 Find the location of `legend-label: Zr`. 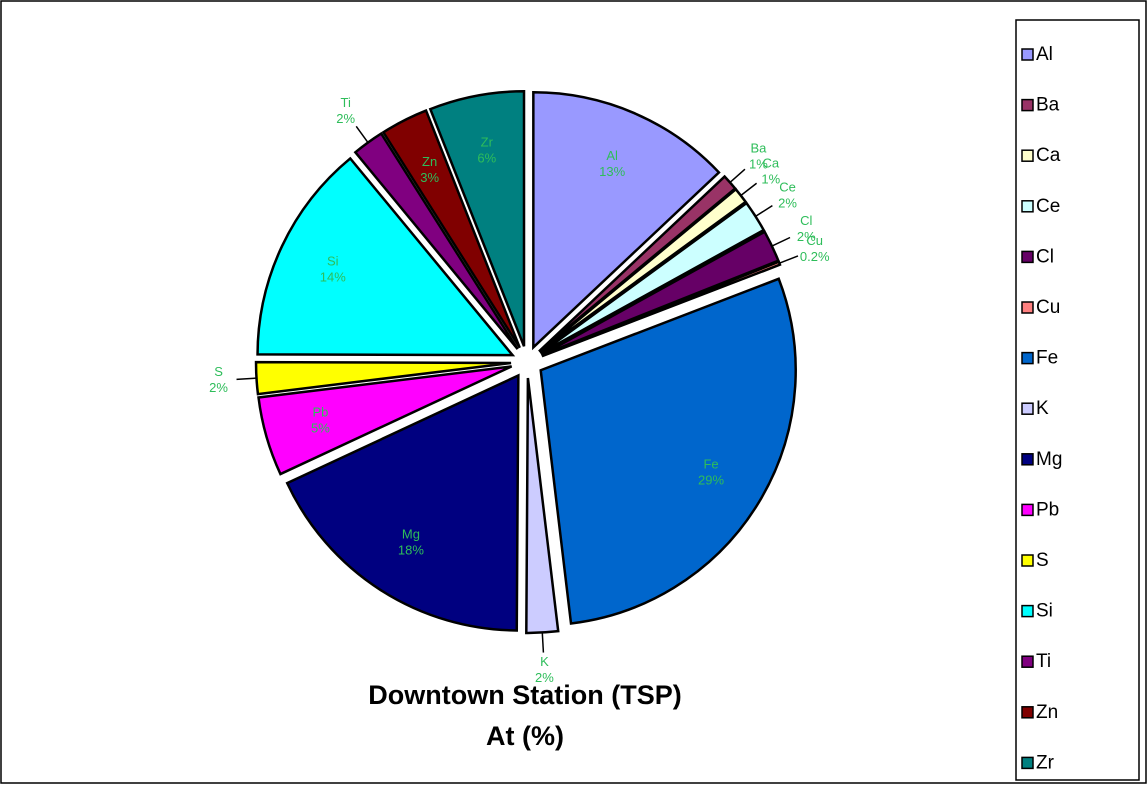

legend-label: Zr is located at coordinates (1045, 762).